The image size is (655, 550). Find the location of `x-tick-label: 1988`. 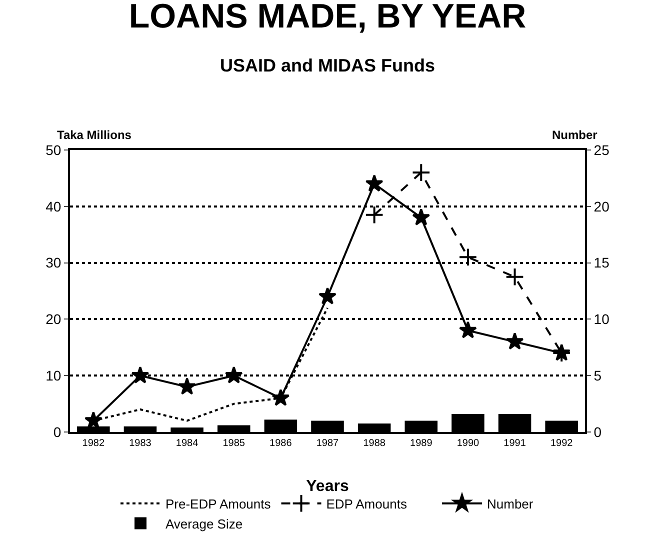

x-tick-label: 1988 is located at coordinates (374, 443).